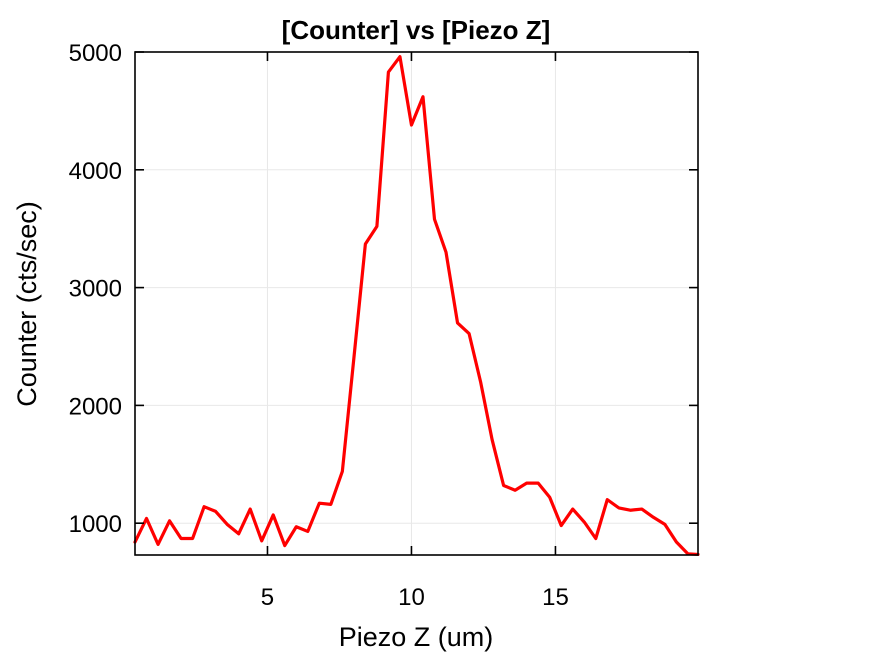 Image resolution: width=875 pixels, height=661 pixels. Describe the element at coordinates (27, 304) in the screenshot. I see `y-axis-label: Counter (cts/sec)` at that location.